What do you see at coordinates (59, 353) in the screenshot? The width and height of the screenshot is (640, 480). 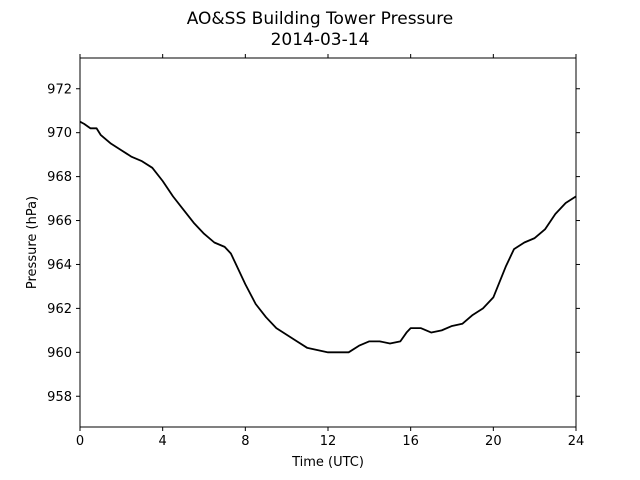 I see `y-tick-label: 960` at bounding box center [59, 353].